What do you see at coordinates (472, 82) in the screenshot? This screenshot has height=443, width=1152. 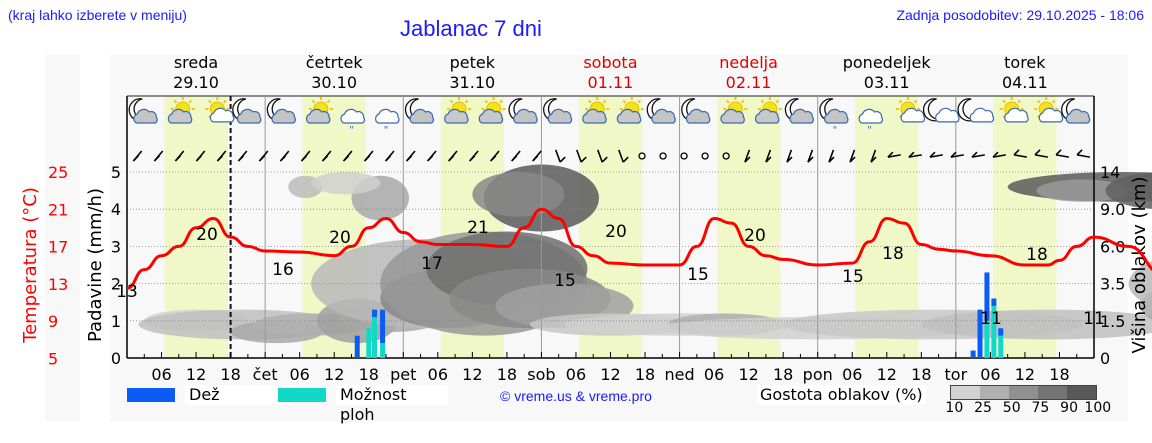 I see `day-date: 31.10` at bounding box center [472, 82].